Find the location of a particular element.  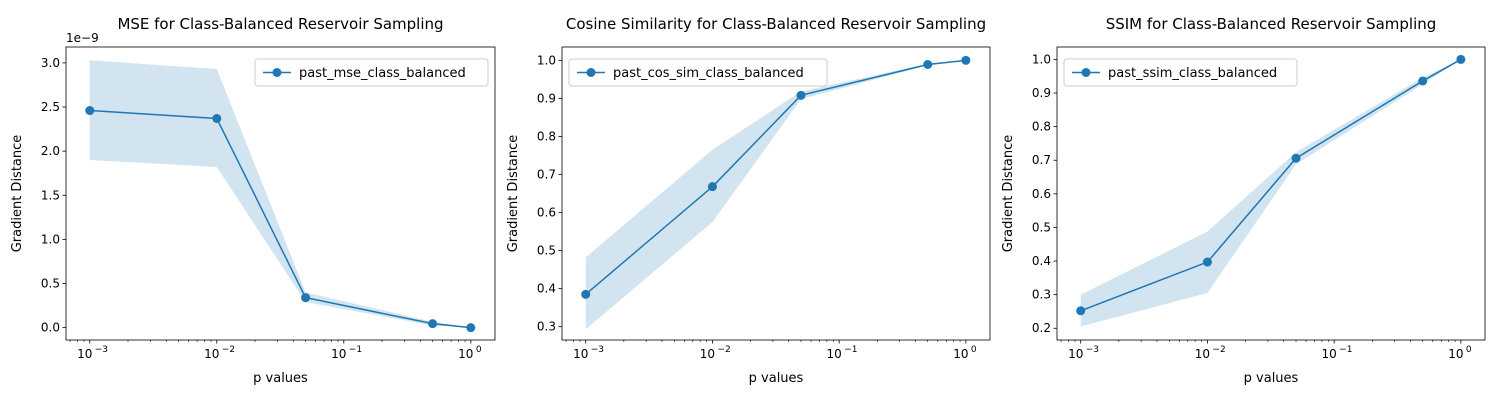

legend-label: past_ssim_class_balanced is located at coordinates (1192, 73).